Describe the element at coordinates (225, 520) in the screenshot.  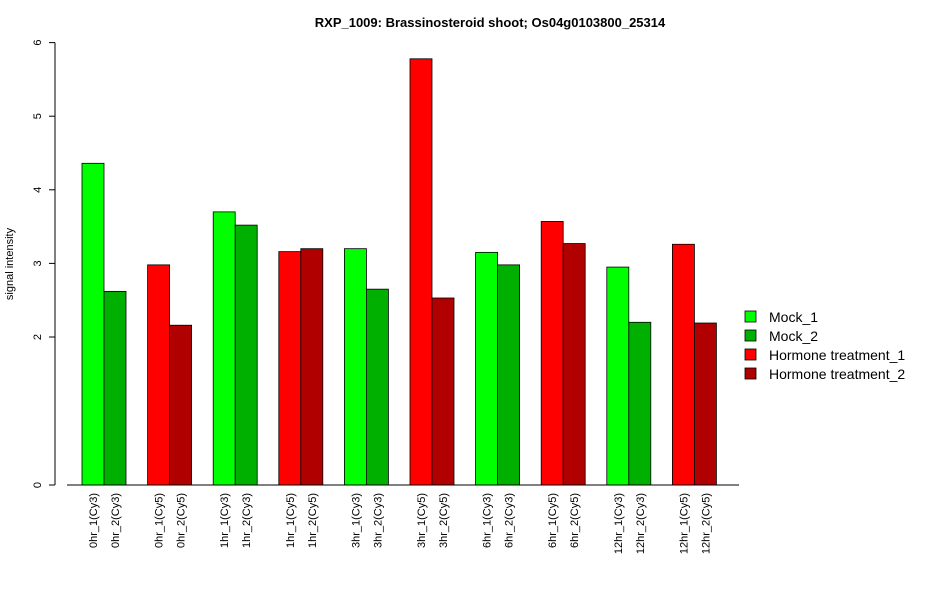
I see `x-tick-label: 1hr_1(Cy3)` at that location.